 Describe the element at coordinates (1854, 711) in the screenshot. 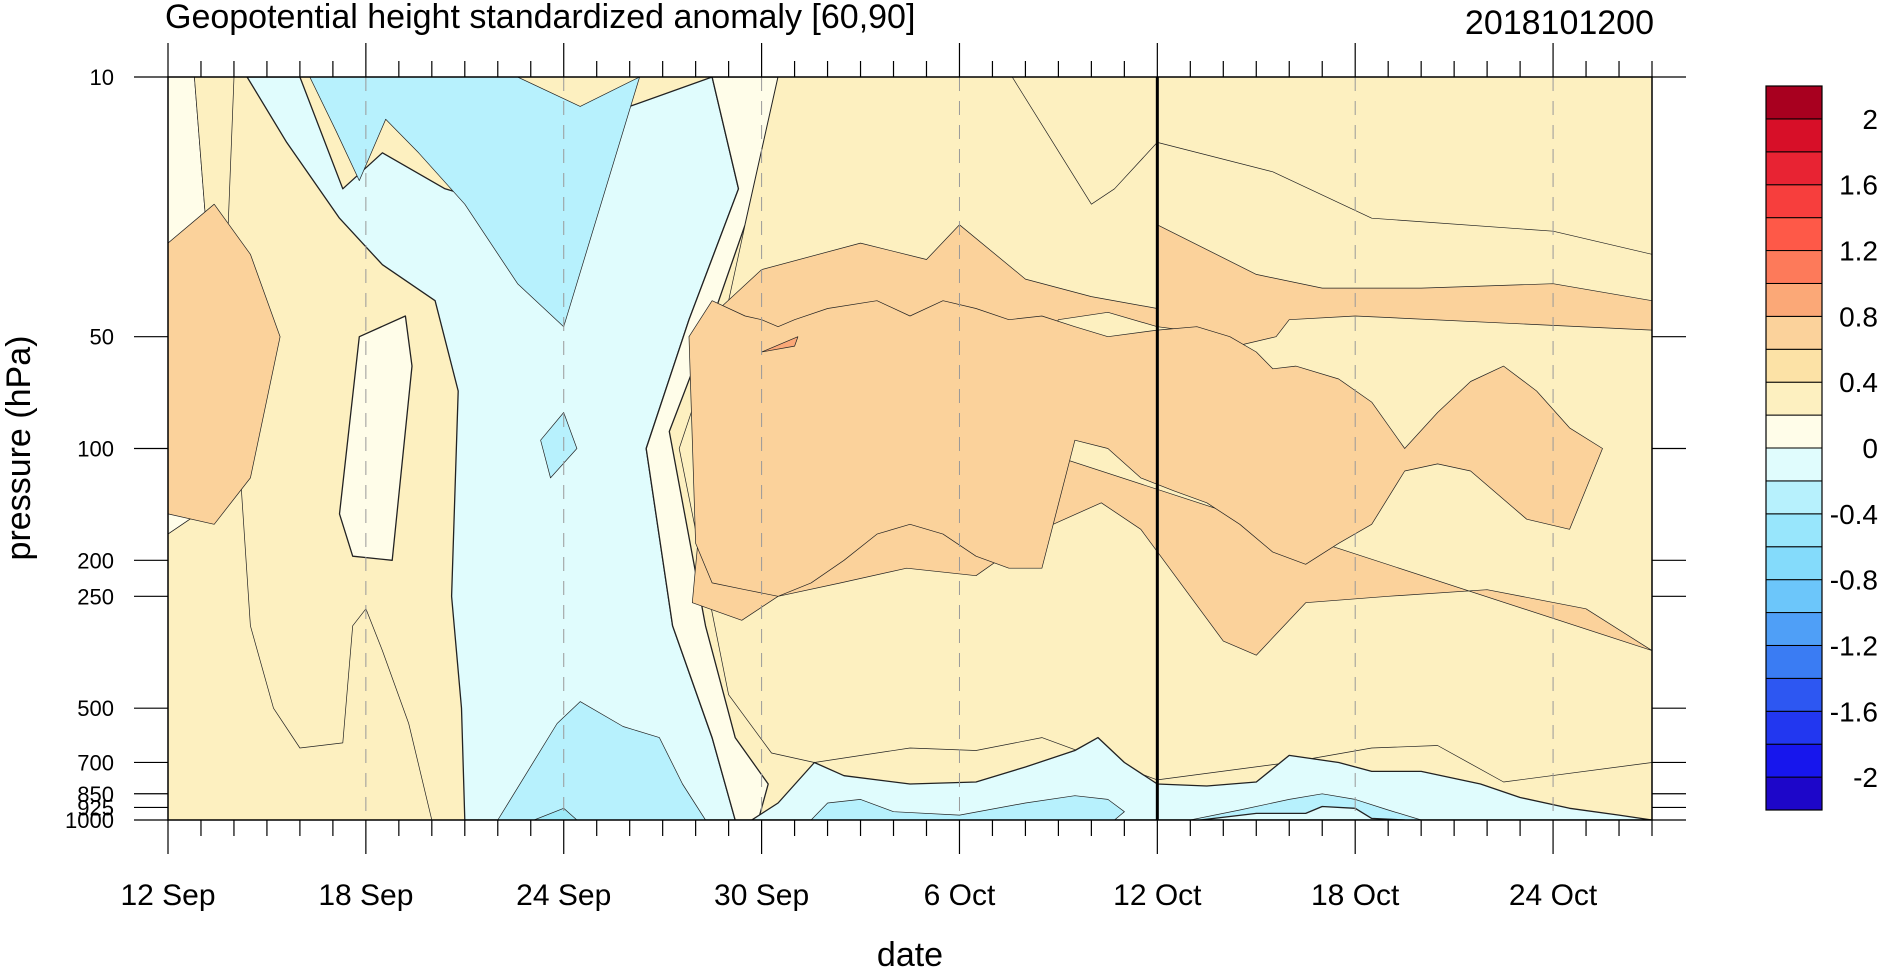

I see `colorbar-label: -1.6` at that location.